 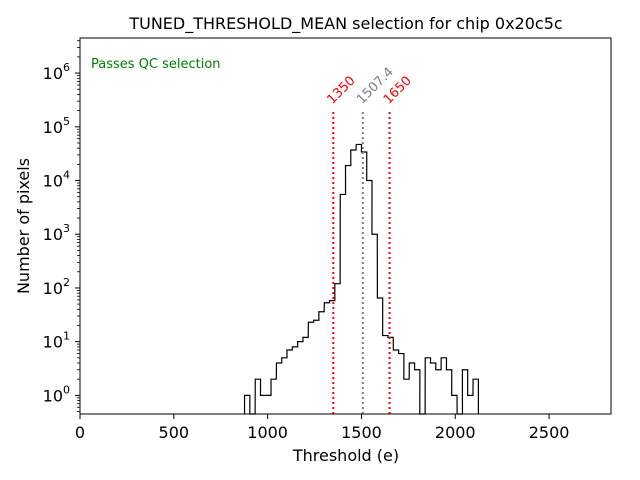 What do you see at coordinates (23, 226) in the screenshot?
I see `y-axis-label: Number of pixels` at bounding box center [23, 226].